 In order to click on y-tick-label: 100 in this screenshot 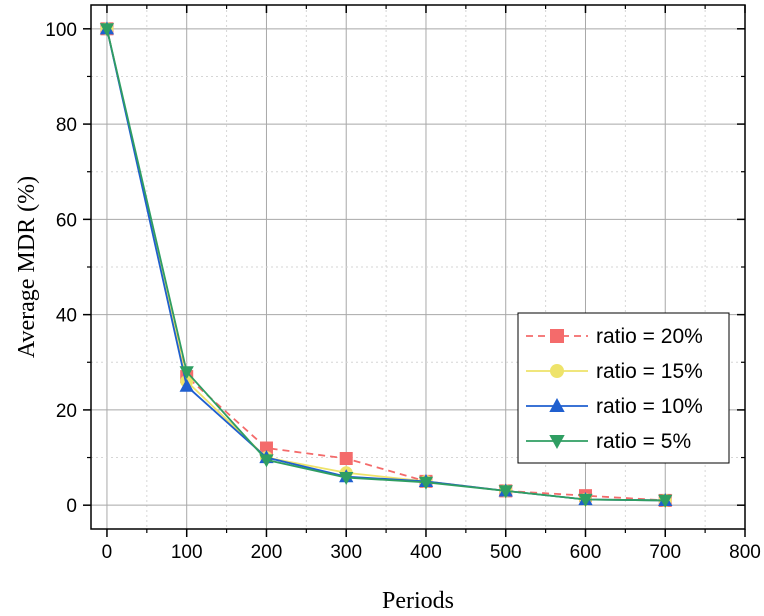, I will do `click(61, 30)`.